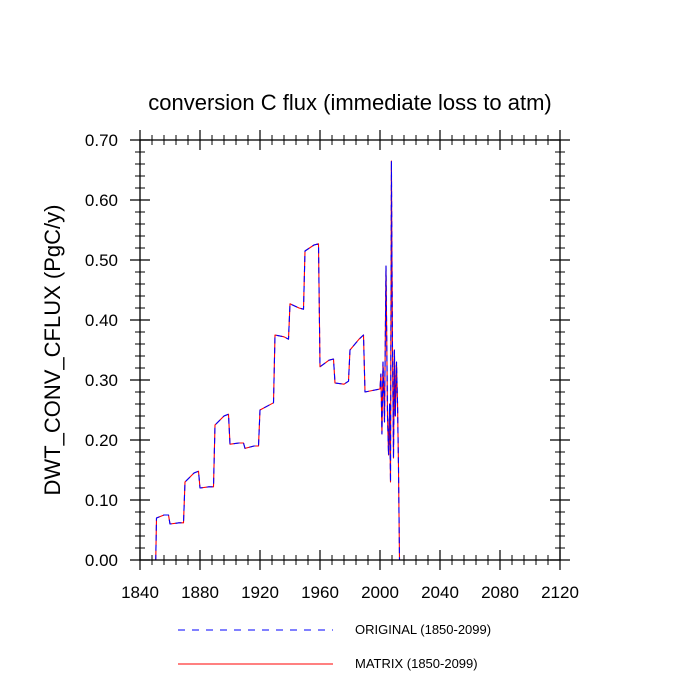 Image resolution: width=700 pixels, height=700 pixels. I want to click on y-tick-labels: 0.00 0.10 0.20 0.30 0.40 0.50 0.60 0.70, so click(101, 350).